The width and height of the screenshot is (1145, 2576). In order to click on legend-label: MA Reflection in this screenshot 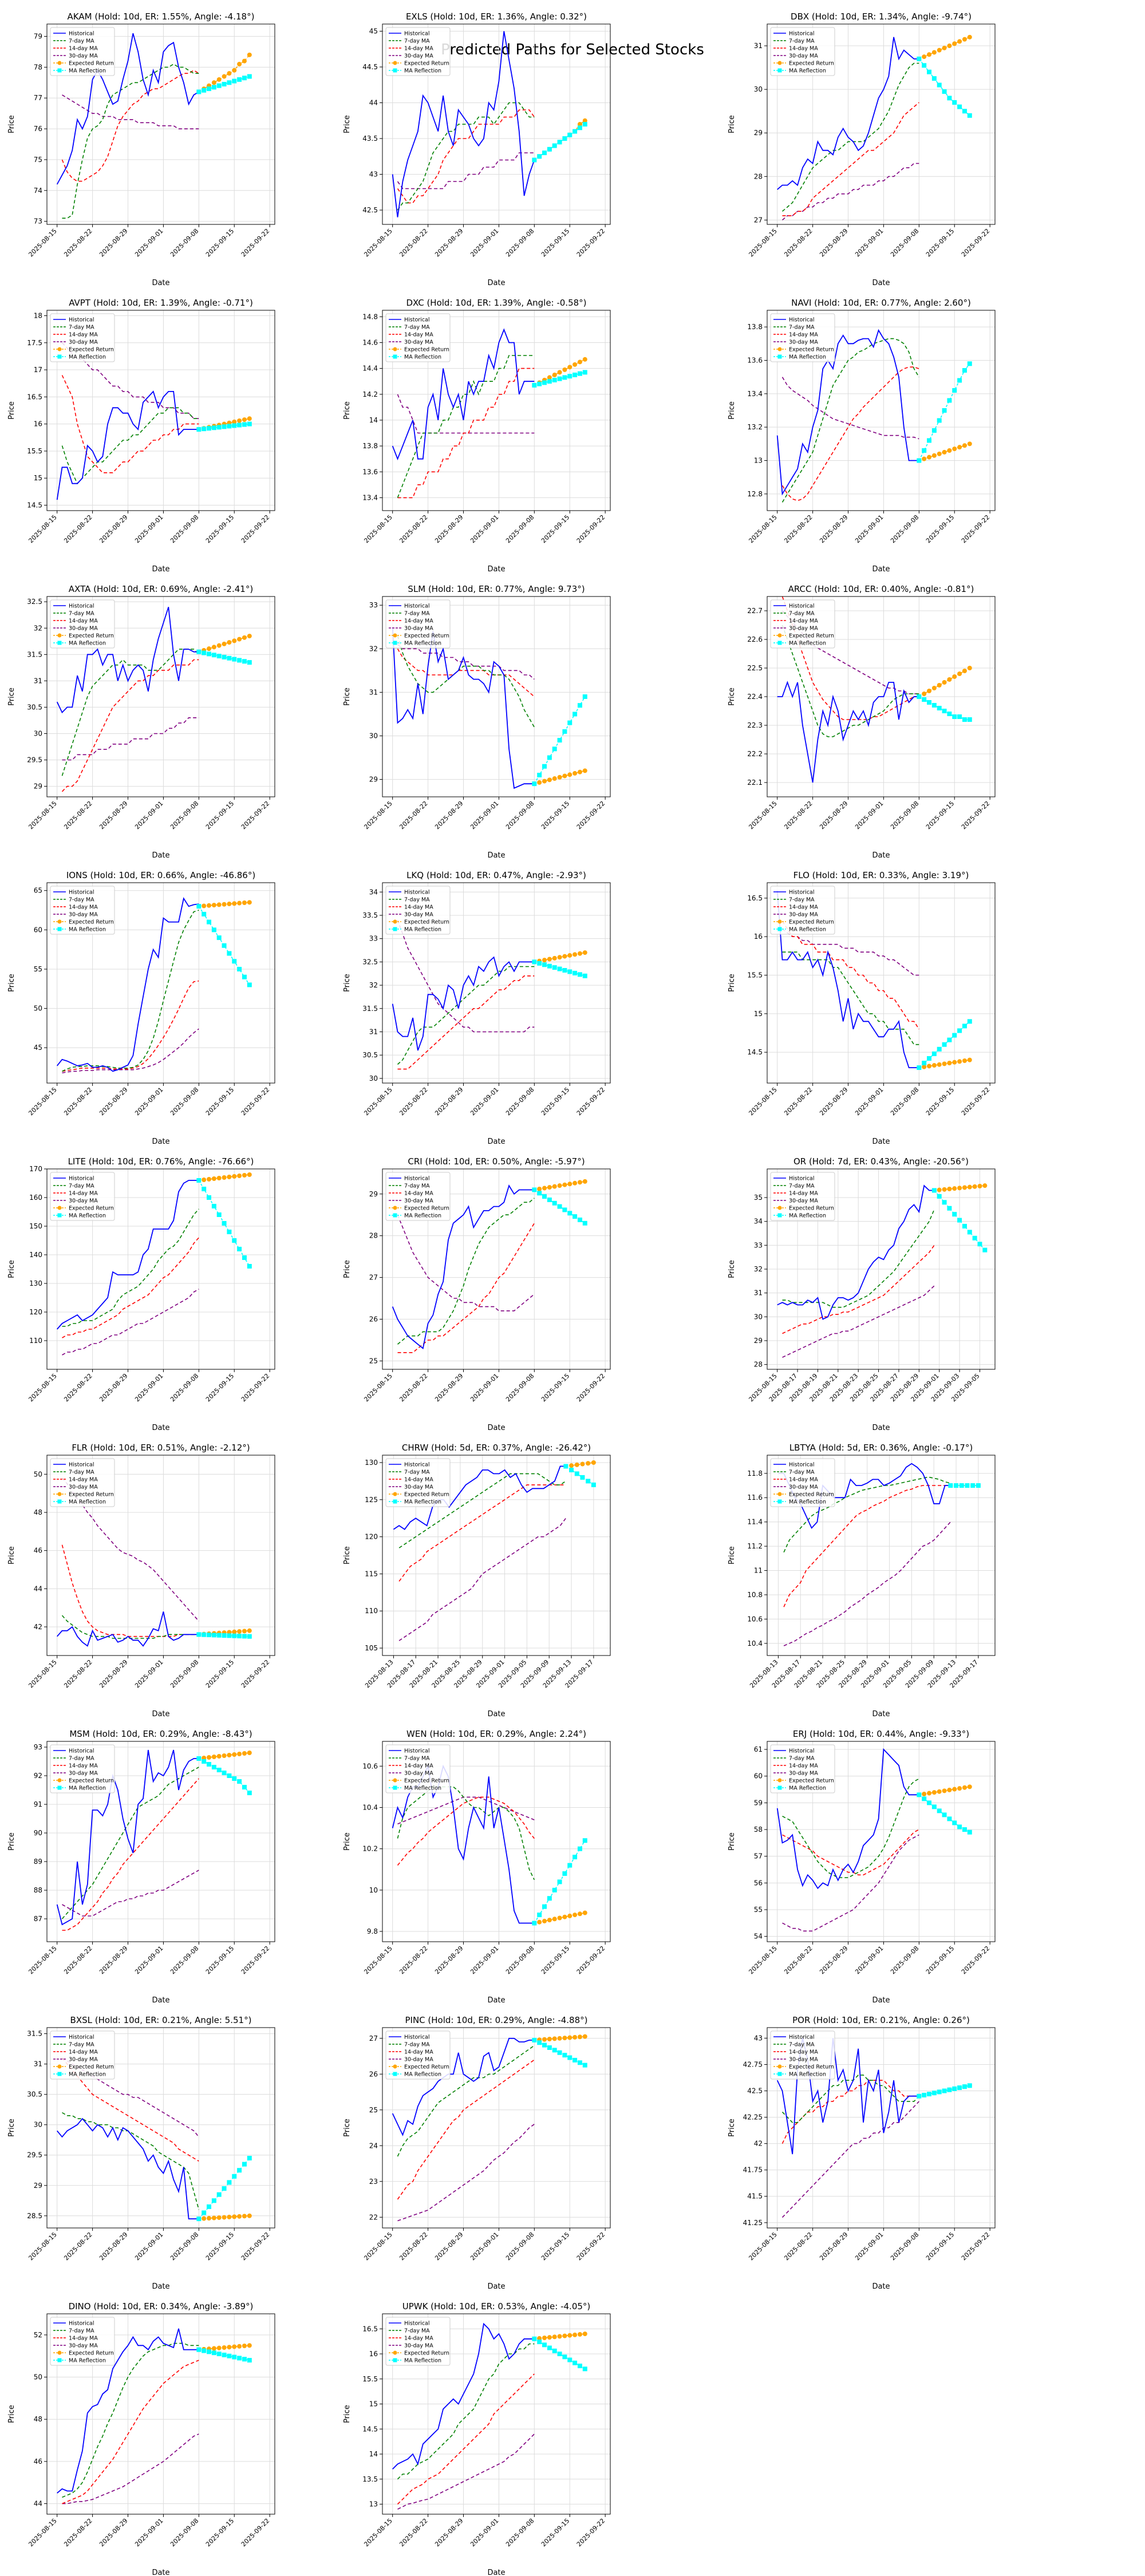, I will do `click(87, 1502)`.